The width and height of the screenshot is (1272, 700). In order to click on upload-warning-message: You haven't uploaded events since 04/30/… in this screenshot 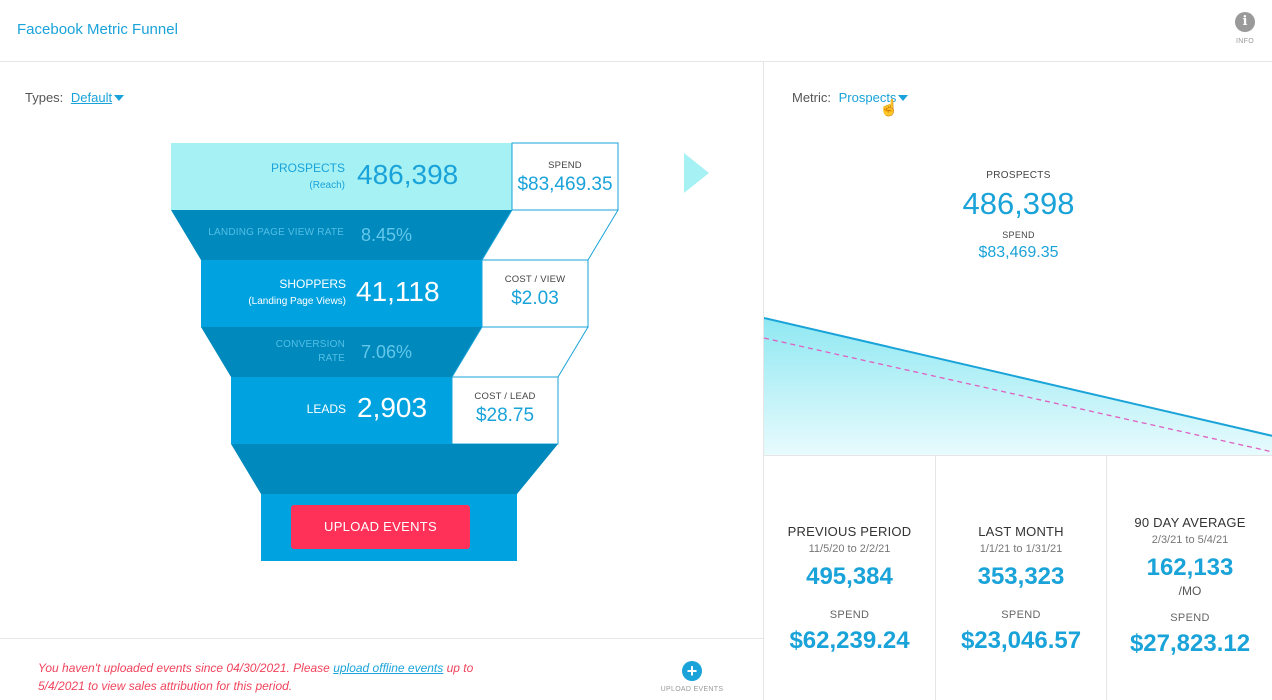, I will do `click(263, 677)`.